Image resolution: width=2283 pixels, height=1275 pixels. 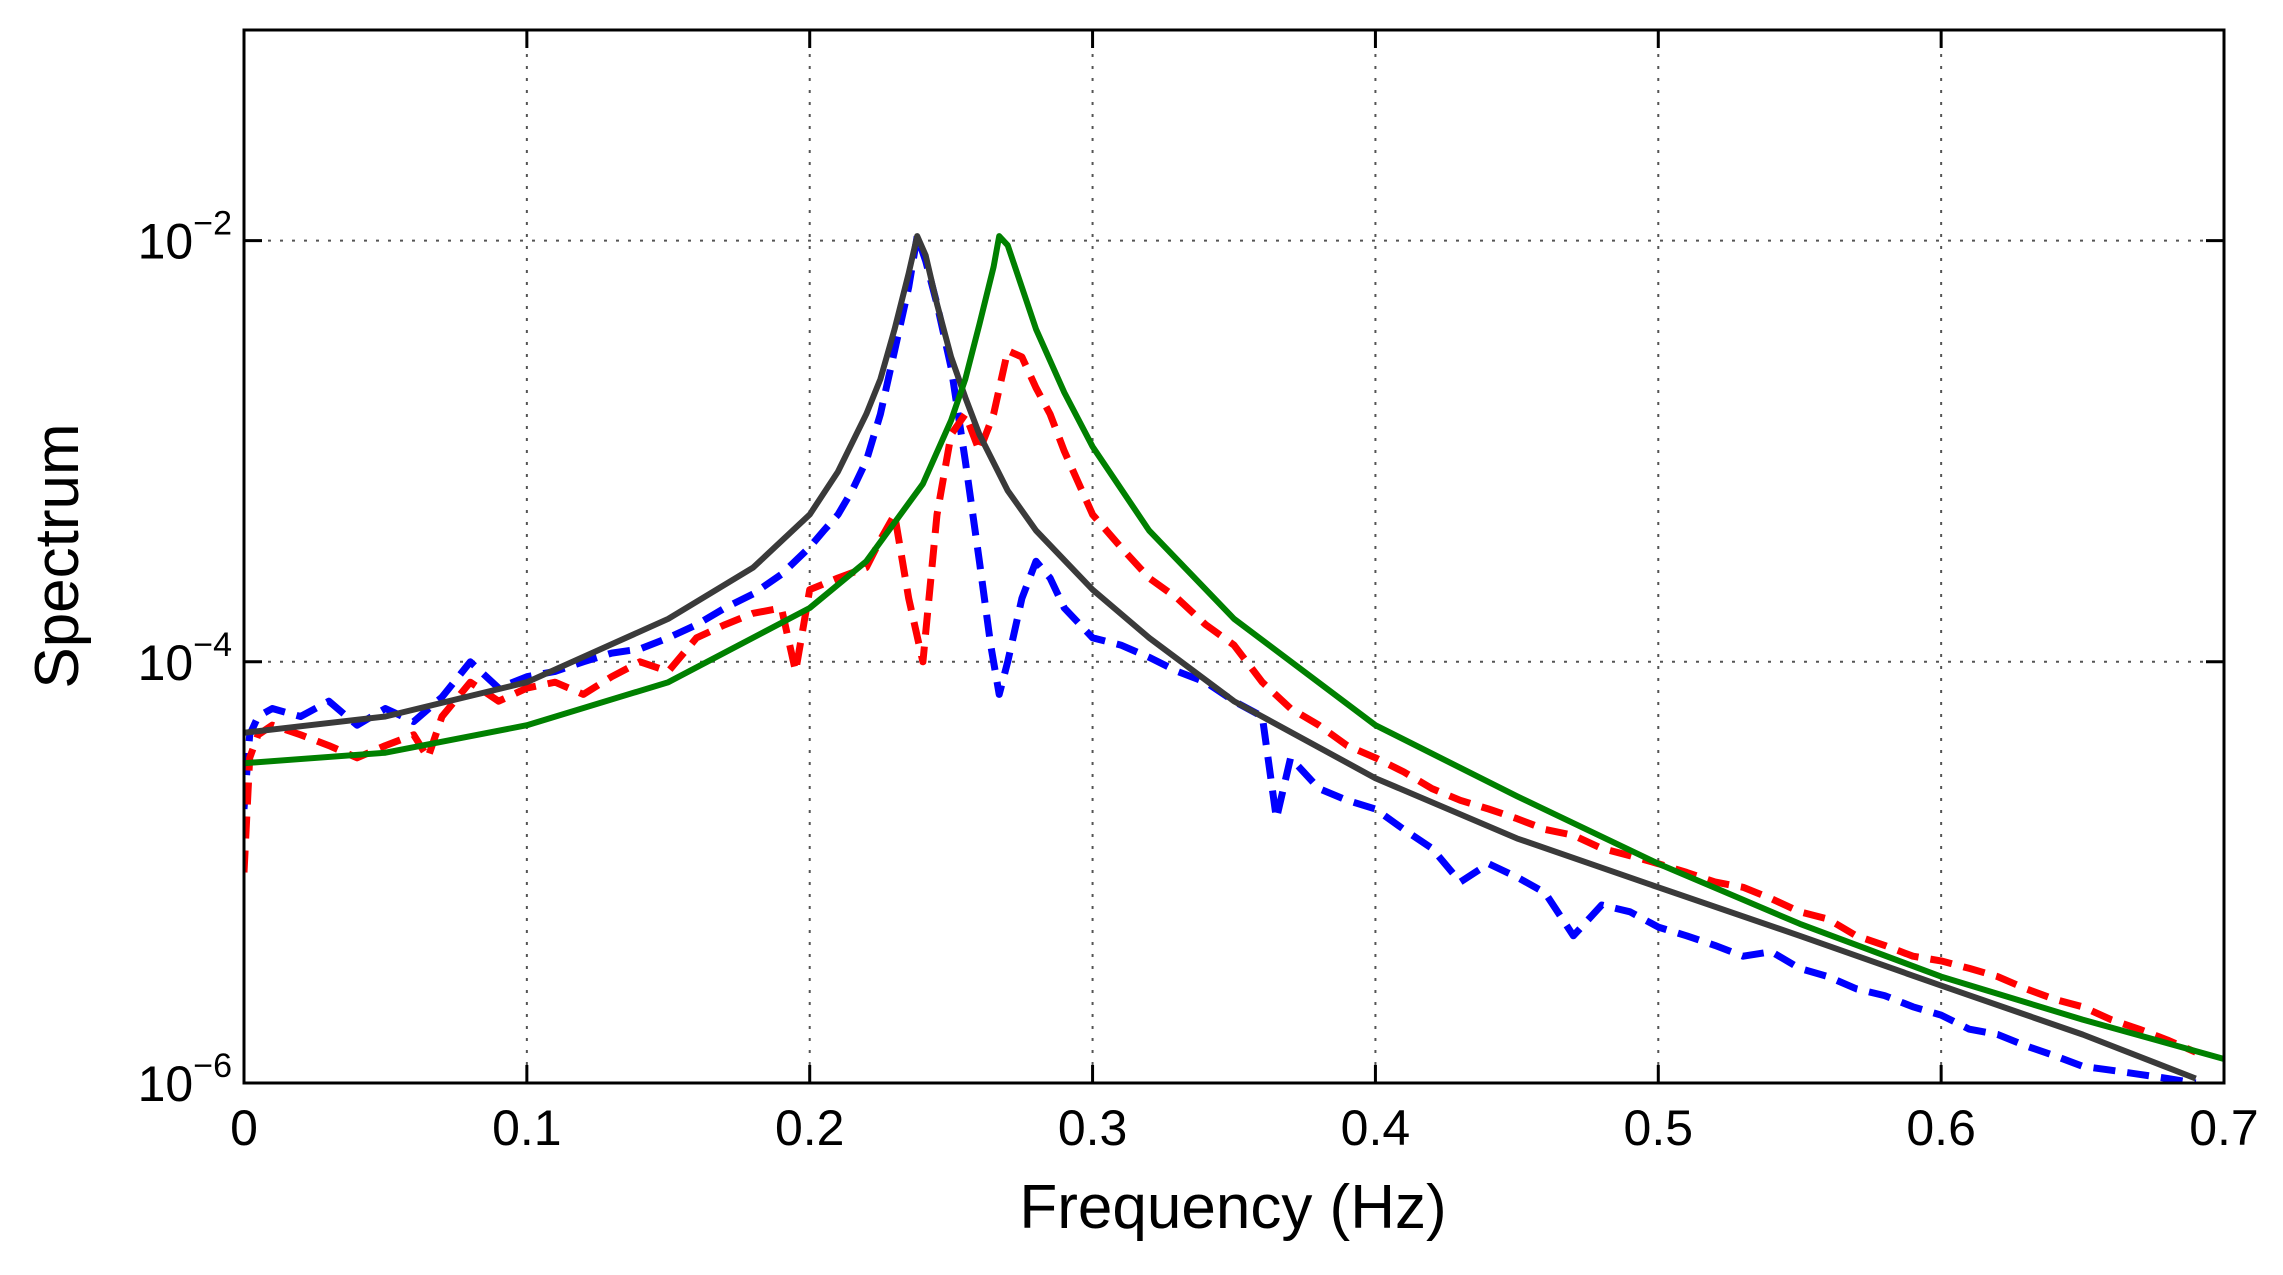 What do you see at coordinates (185, 237) in the screenshot?
I see `y-tick-label: 10⁻²` at bounding box center [185, 237].